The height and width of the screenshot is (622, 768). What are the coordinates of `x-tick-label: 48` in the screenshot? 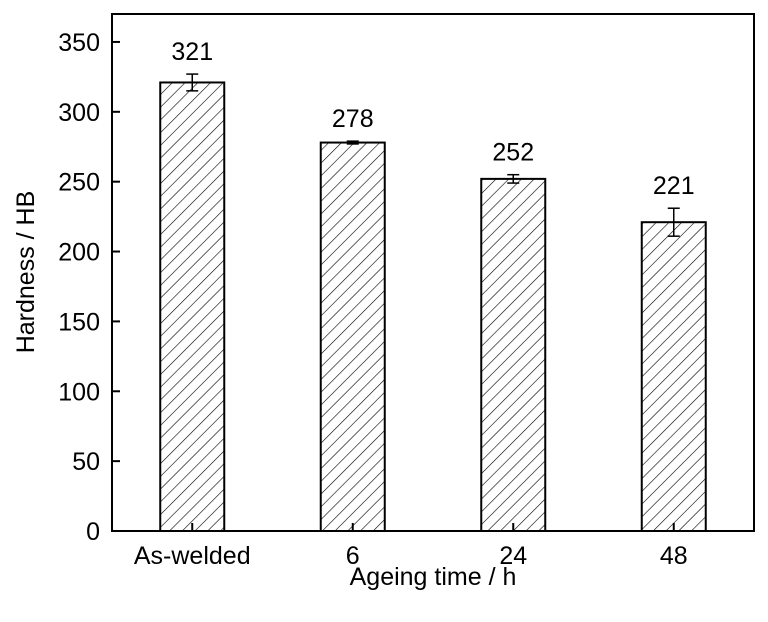 It's located at (674, 556).